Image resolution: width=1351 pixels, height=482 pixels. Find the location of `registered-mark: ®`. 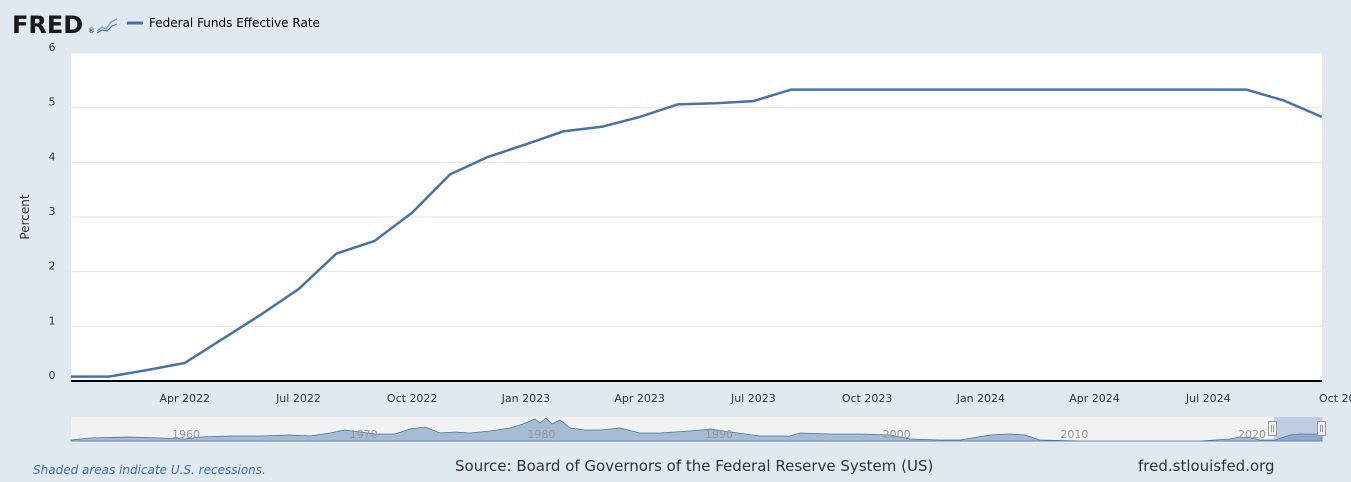

registered-mark: ® is located at coordinates (91, 31).